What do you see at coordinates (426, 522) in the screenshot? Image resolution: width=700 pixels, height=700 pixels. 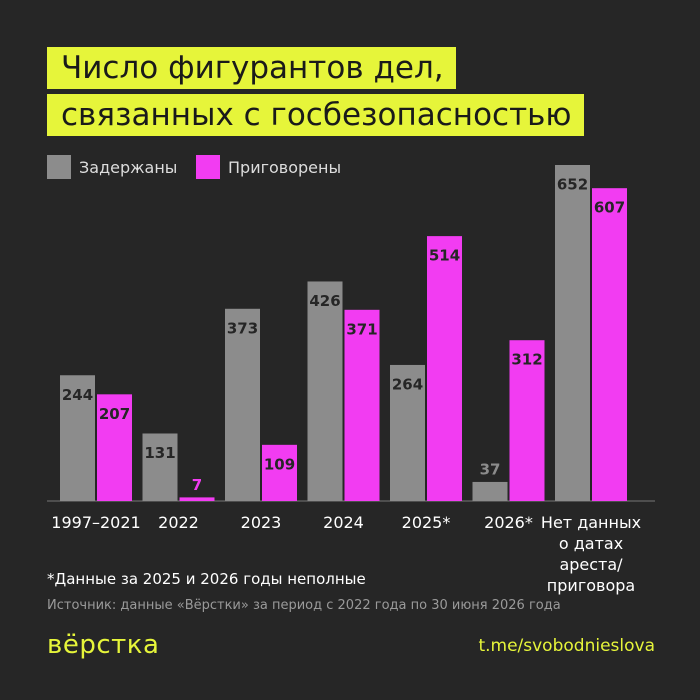 I see `x-tick-label: 2025*` at bounding box center [426, 522].